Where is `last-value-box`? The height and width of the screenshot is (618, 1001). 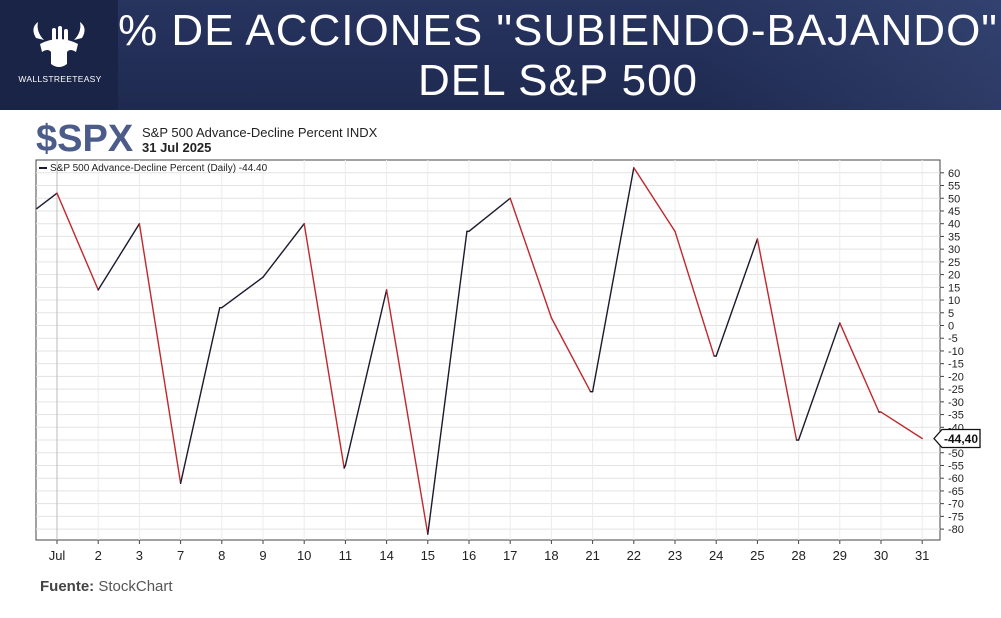
last-value-box is located at coordinates (957, 438).